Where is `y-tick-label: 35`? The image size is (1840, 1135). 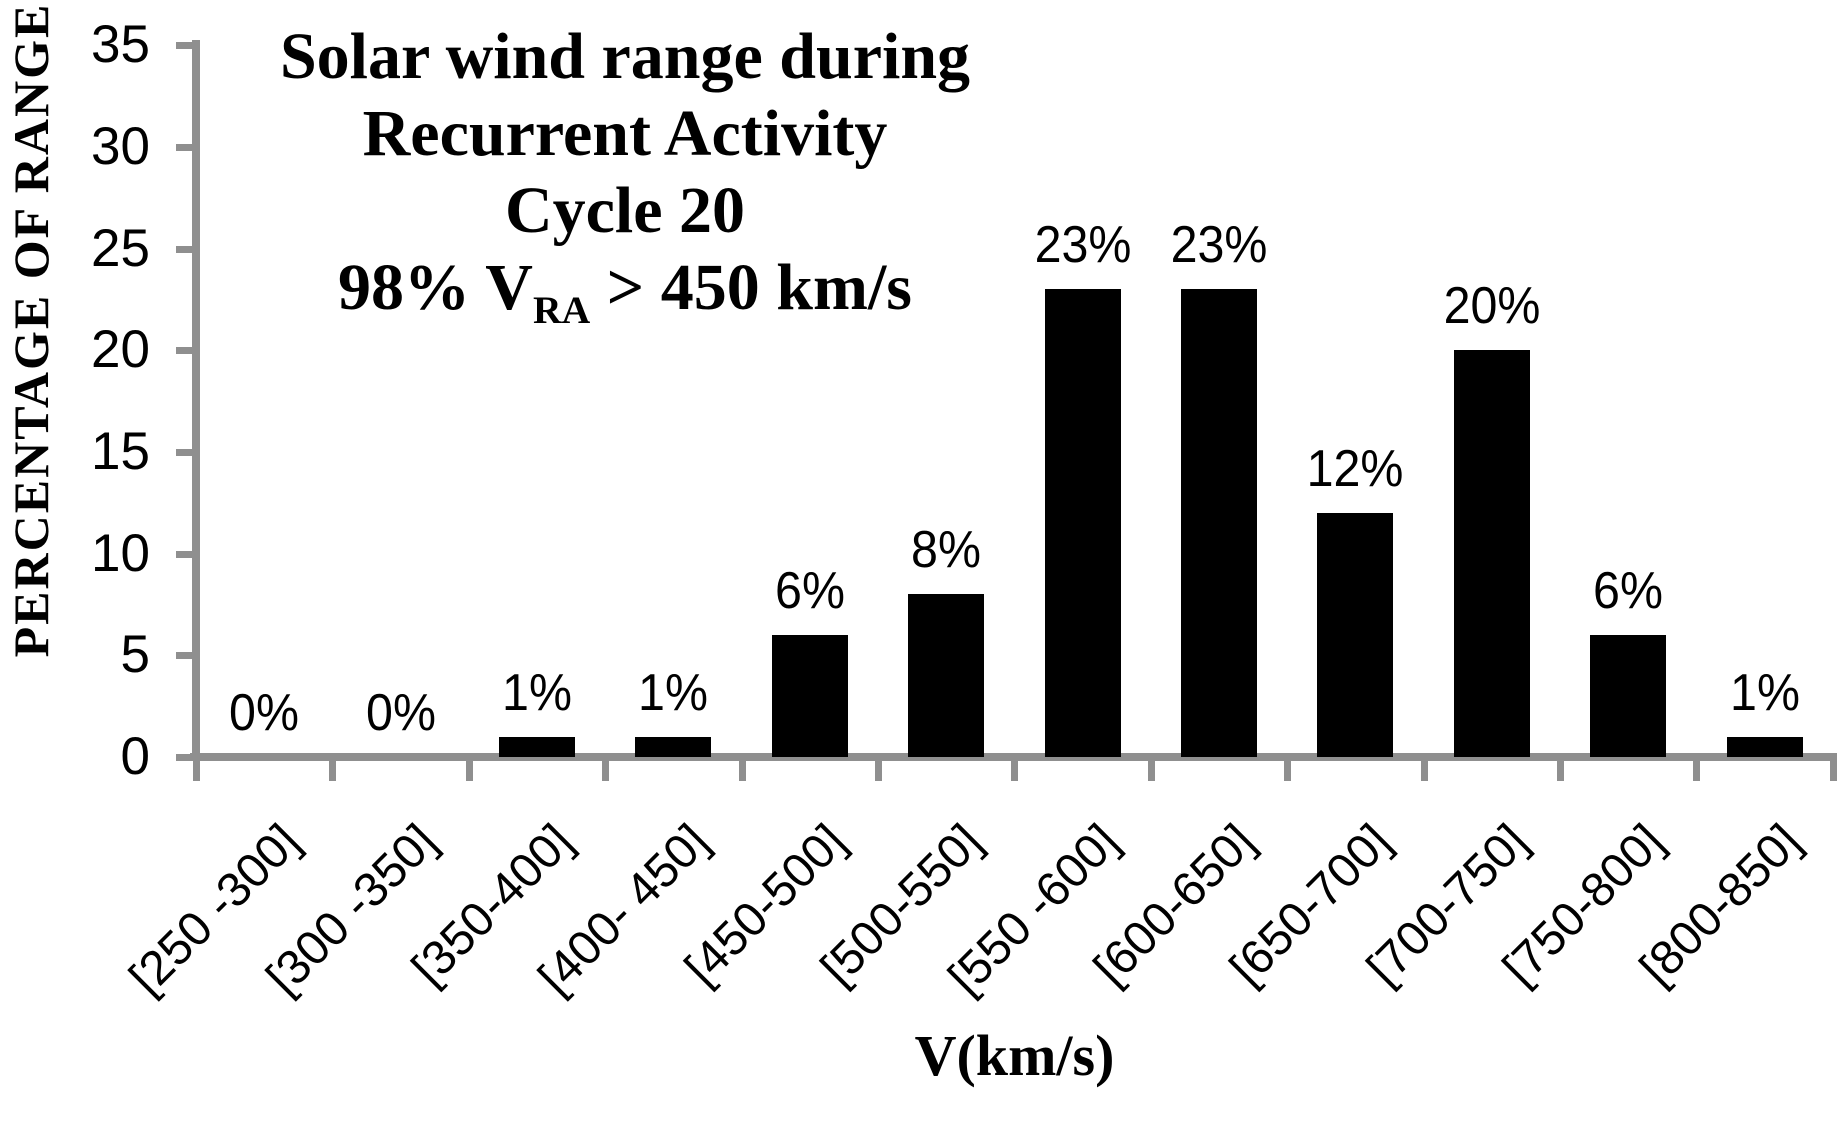
y-tick-label: 35 is located at coordinates (120, 45).